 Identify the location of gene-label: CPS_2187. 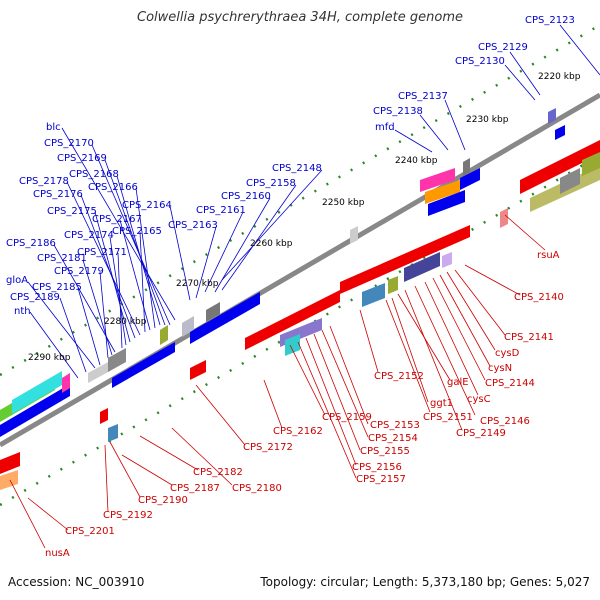
(195, 488).